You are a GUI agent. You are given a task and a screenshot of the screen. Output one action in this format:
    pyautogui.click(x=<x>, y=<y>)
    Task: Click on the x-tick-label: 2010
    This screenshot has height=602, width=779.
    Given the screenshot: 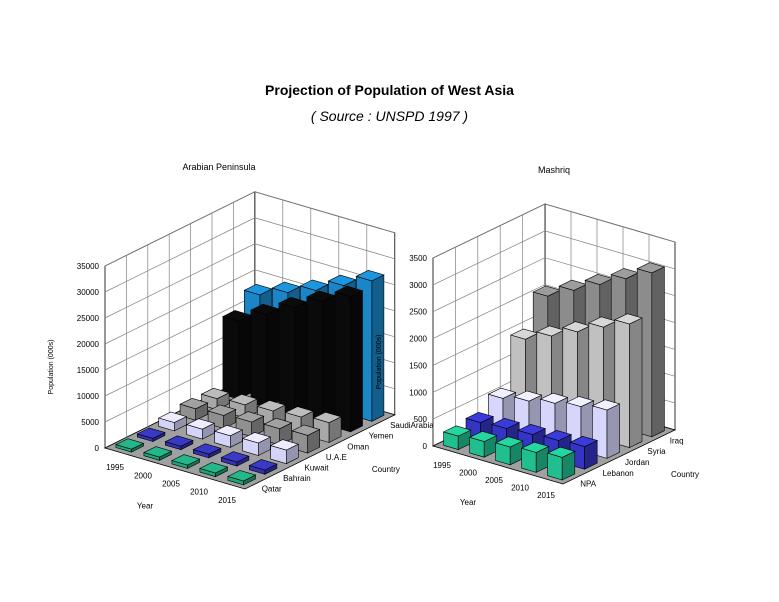 What is the action you would take?
    pyautogui.click(x=199, y=492)
    